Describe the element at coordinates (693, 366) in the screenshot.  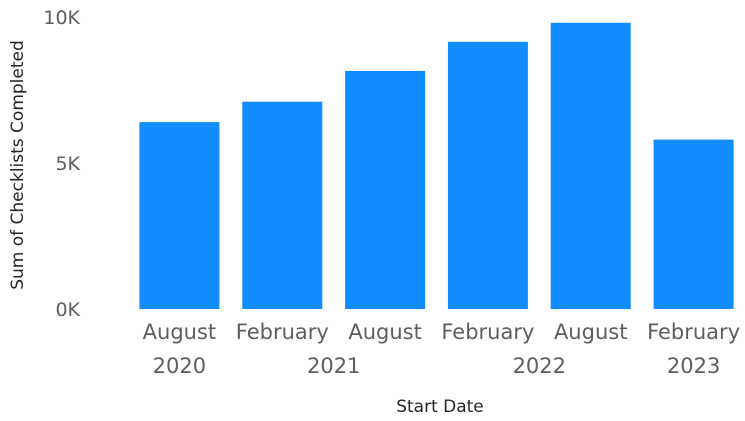
I see `x-tick-year-3: 2023` at that location.